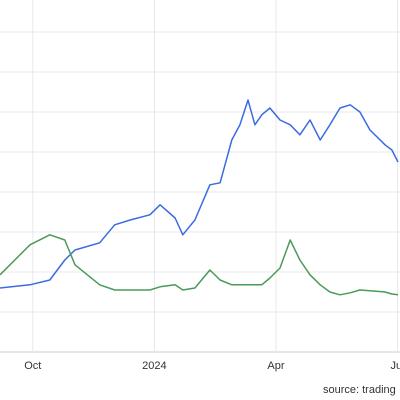 The height and width of the screenshot is (400, 400). What do you see at coordinates (32, 366) in the screenshot?
I see `x-tick-label: Oct` at bounding box center [32, 366].